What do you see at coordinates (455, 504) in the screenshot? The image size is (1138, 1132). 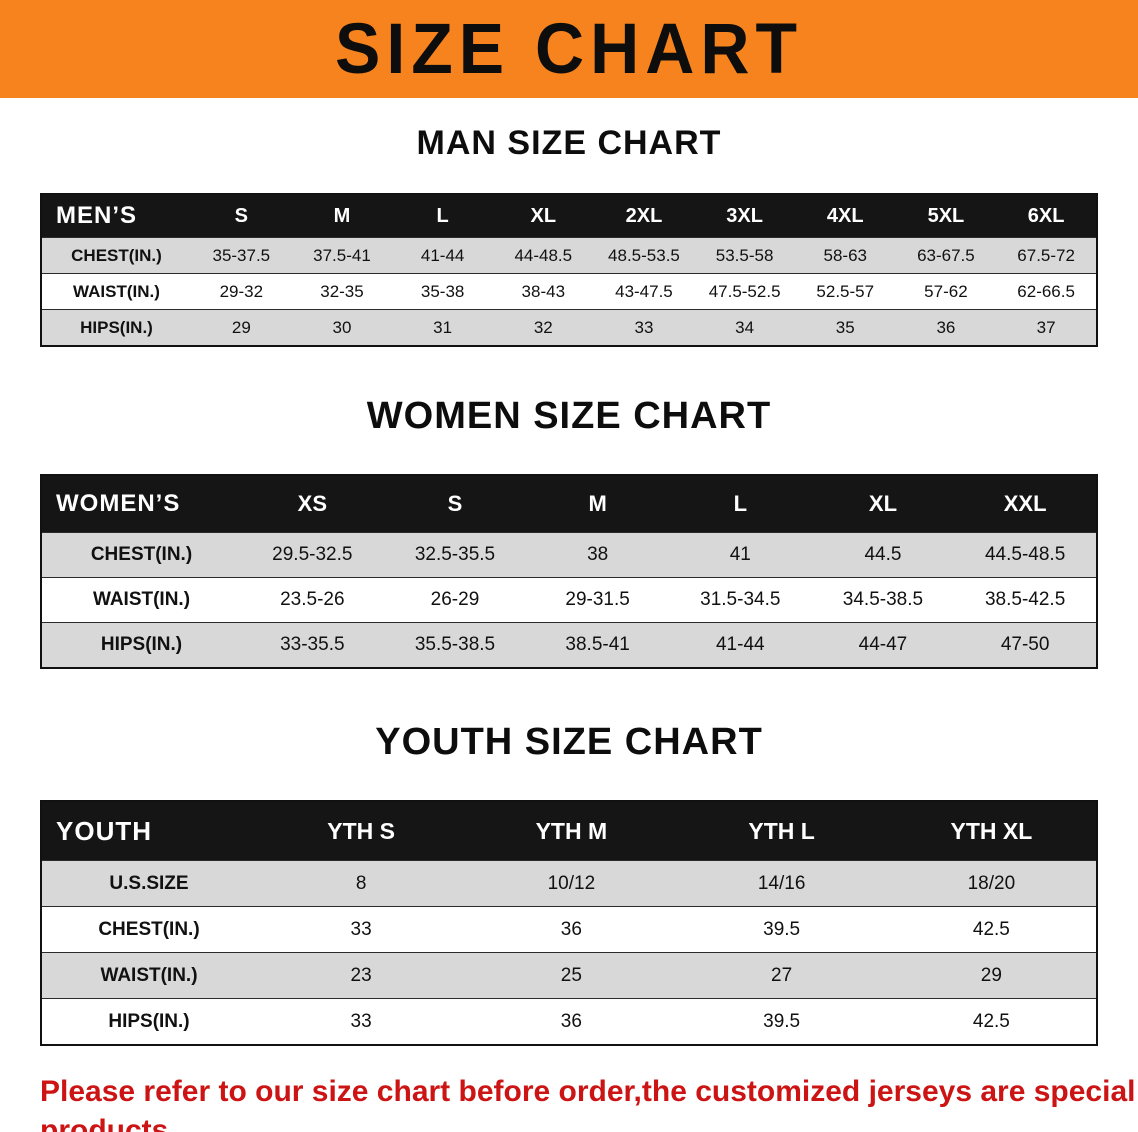 I see `women-size-header: S` at bounding box center [455, 504].